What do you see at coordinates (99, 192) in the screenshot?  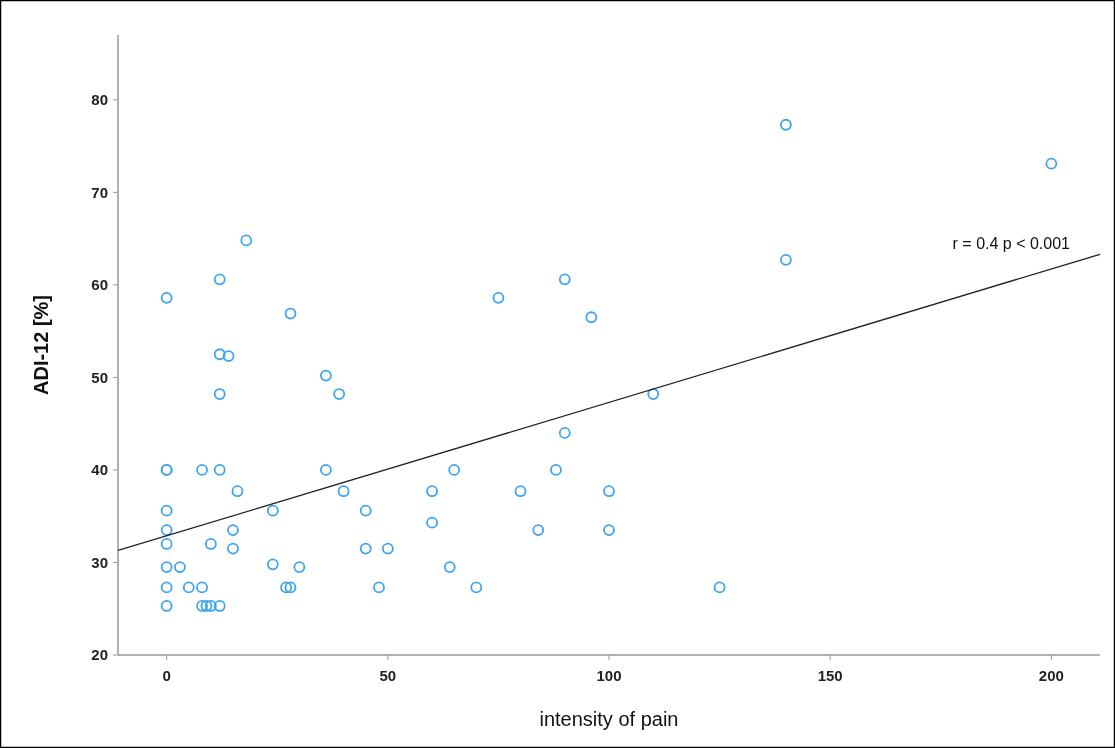 I see `y-tick-label: 70` at bounding box center [99, 192].